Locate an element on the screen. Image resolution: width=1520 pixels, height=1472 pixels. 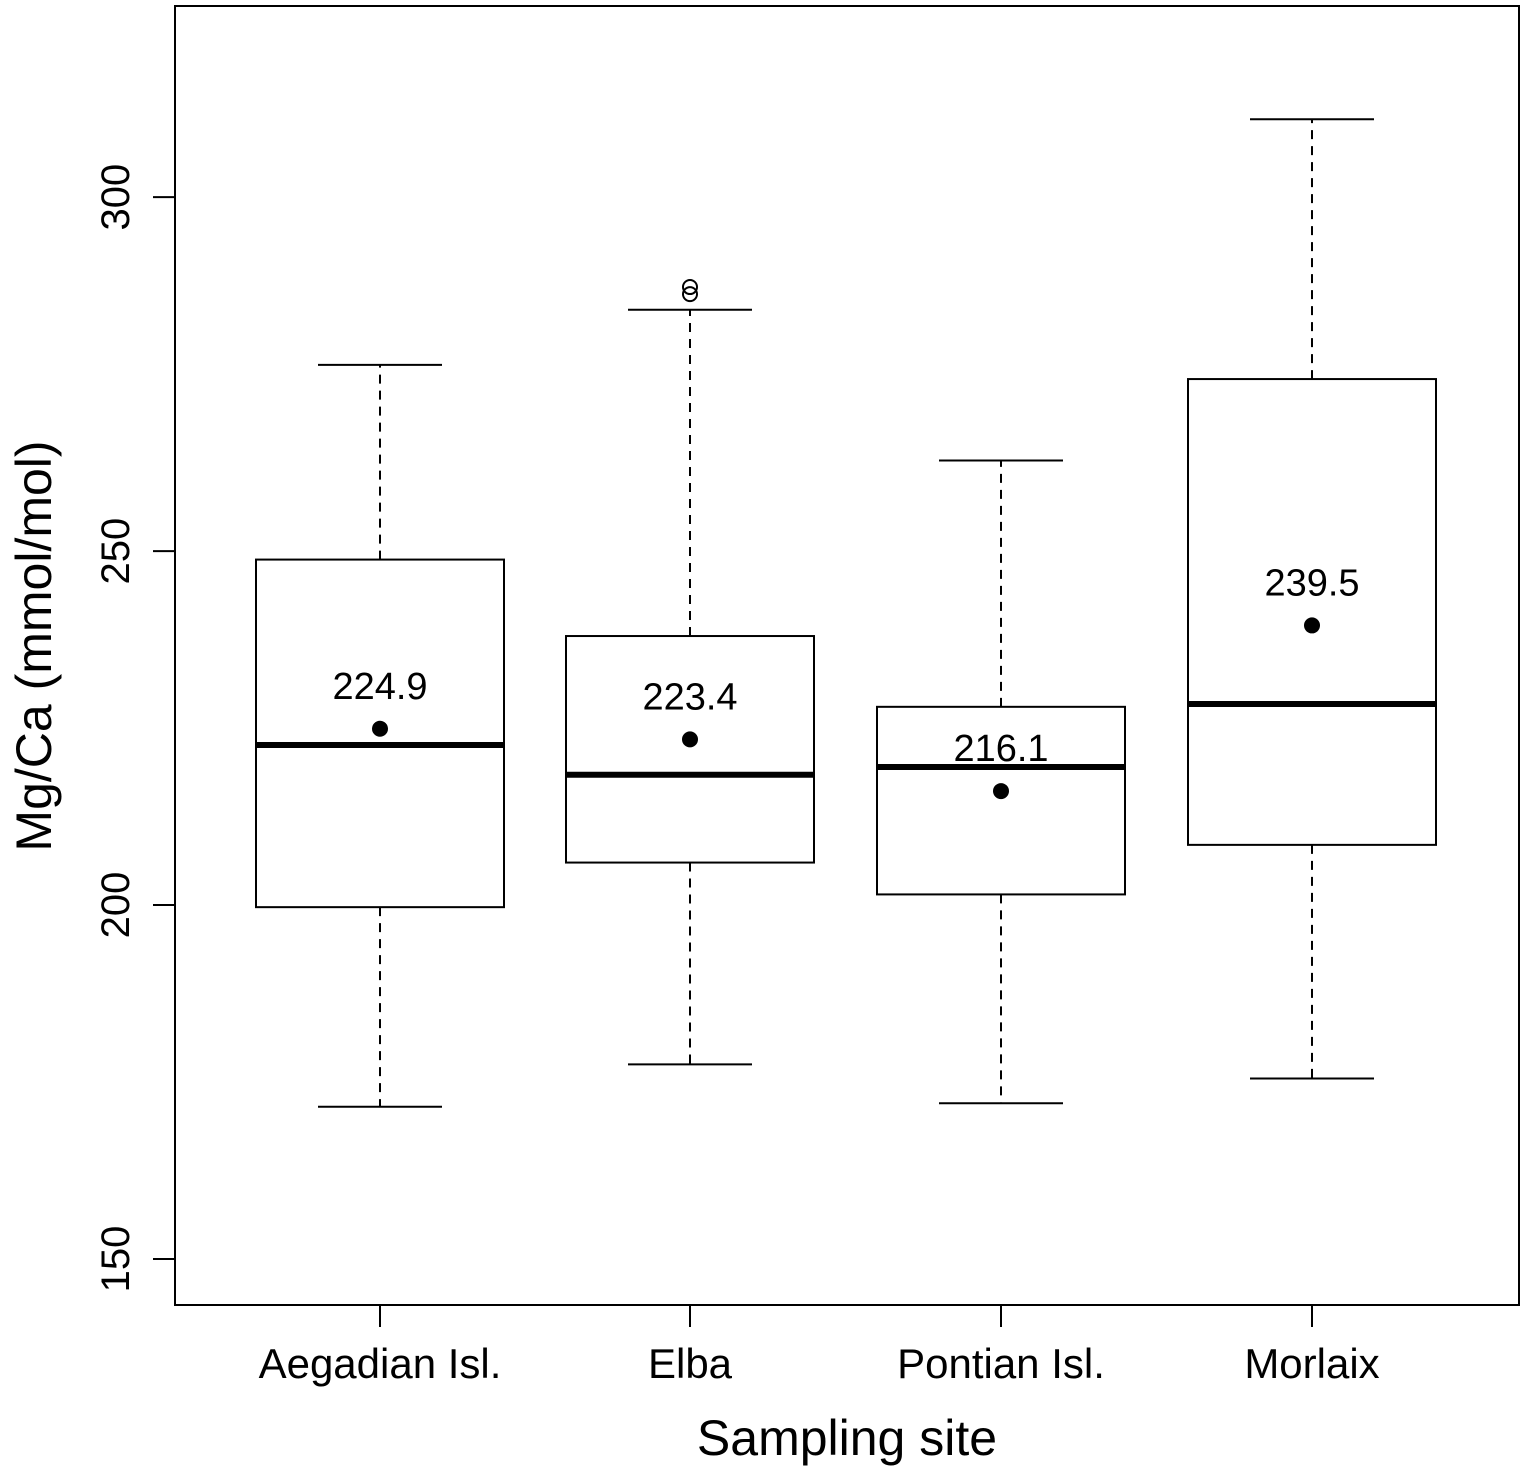
mean-label: 223.4 is located at coordinates (689, 697).